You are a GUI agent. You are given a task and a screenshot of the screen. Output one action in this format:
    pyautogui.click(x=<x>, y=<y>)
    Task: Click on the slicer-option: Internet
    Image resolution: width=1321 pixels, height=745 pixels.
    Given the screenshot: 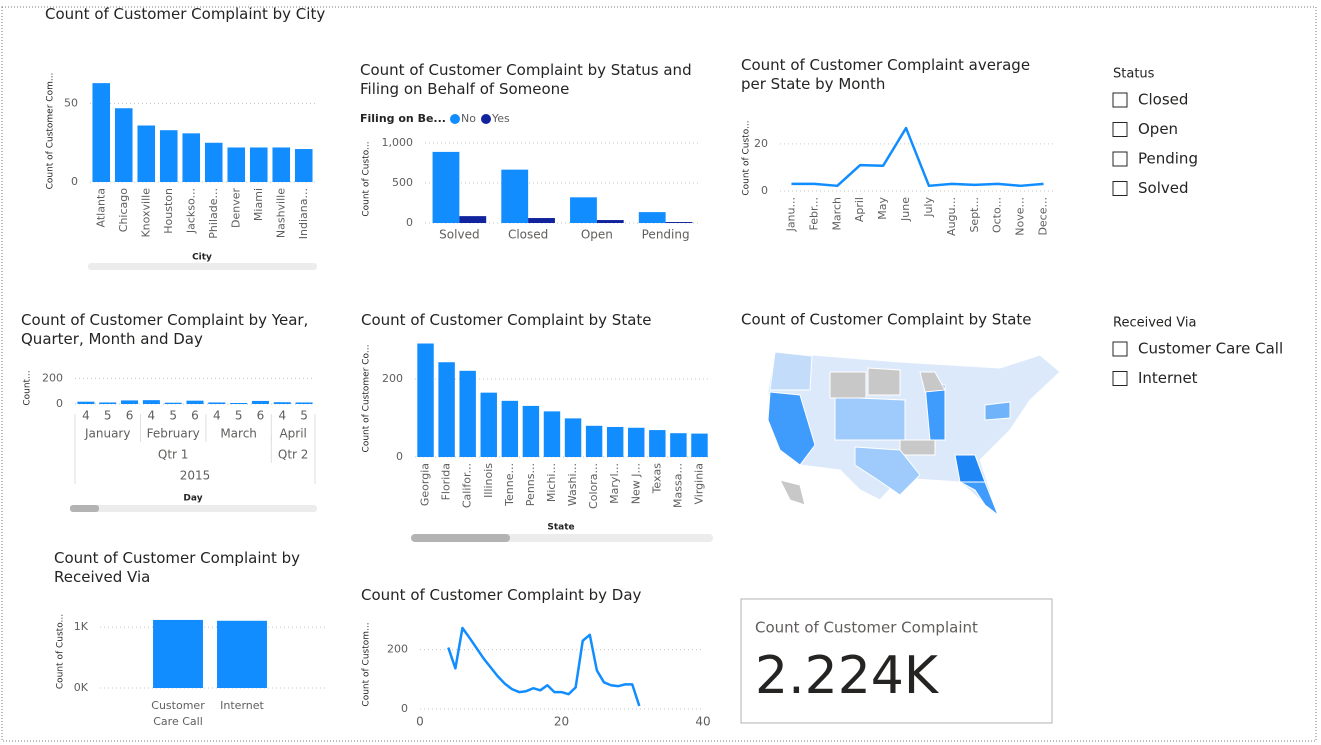 What is the action you would take?
    pyautogui.click(x=1168, y=378)
    